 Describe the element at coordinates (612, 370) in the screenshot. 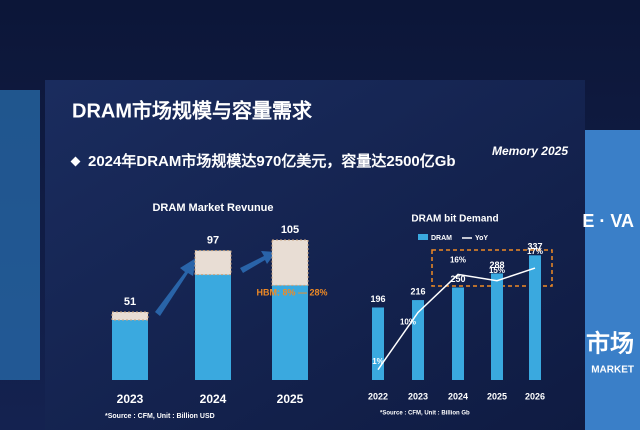

I see `side-sub: MARKET` at that location.